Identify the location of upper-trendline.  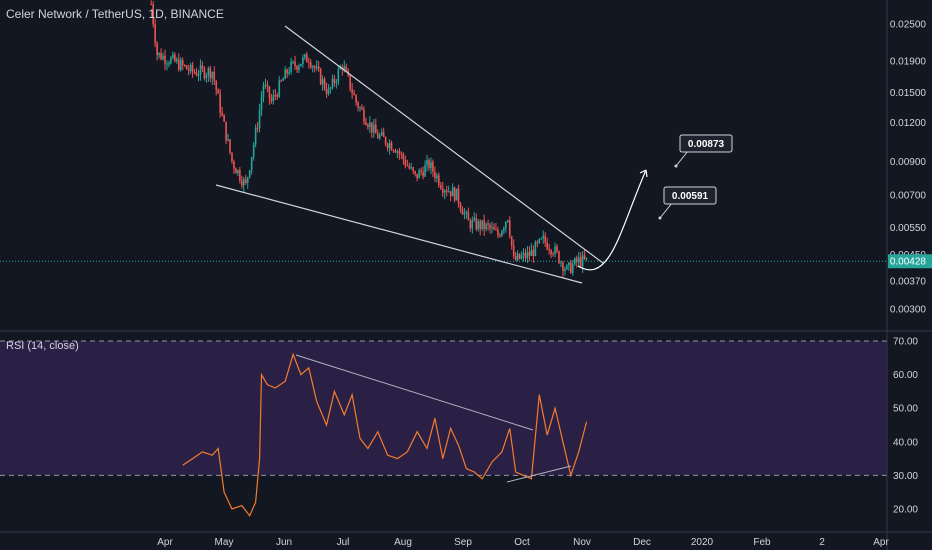
(444, 144).